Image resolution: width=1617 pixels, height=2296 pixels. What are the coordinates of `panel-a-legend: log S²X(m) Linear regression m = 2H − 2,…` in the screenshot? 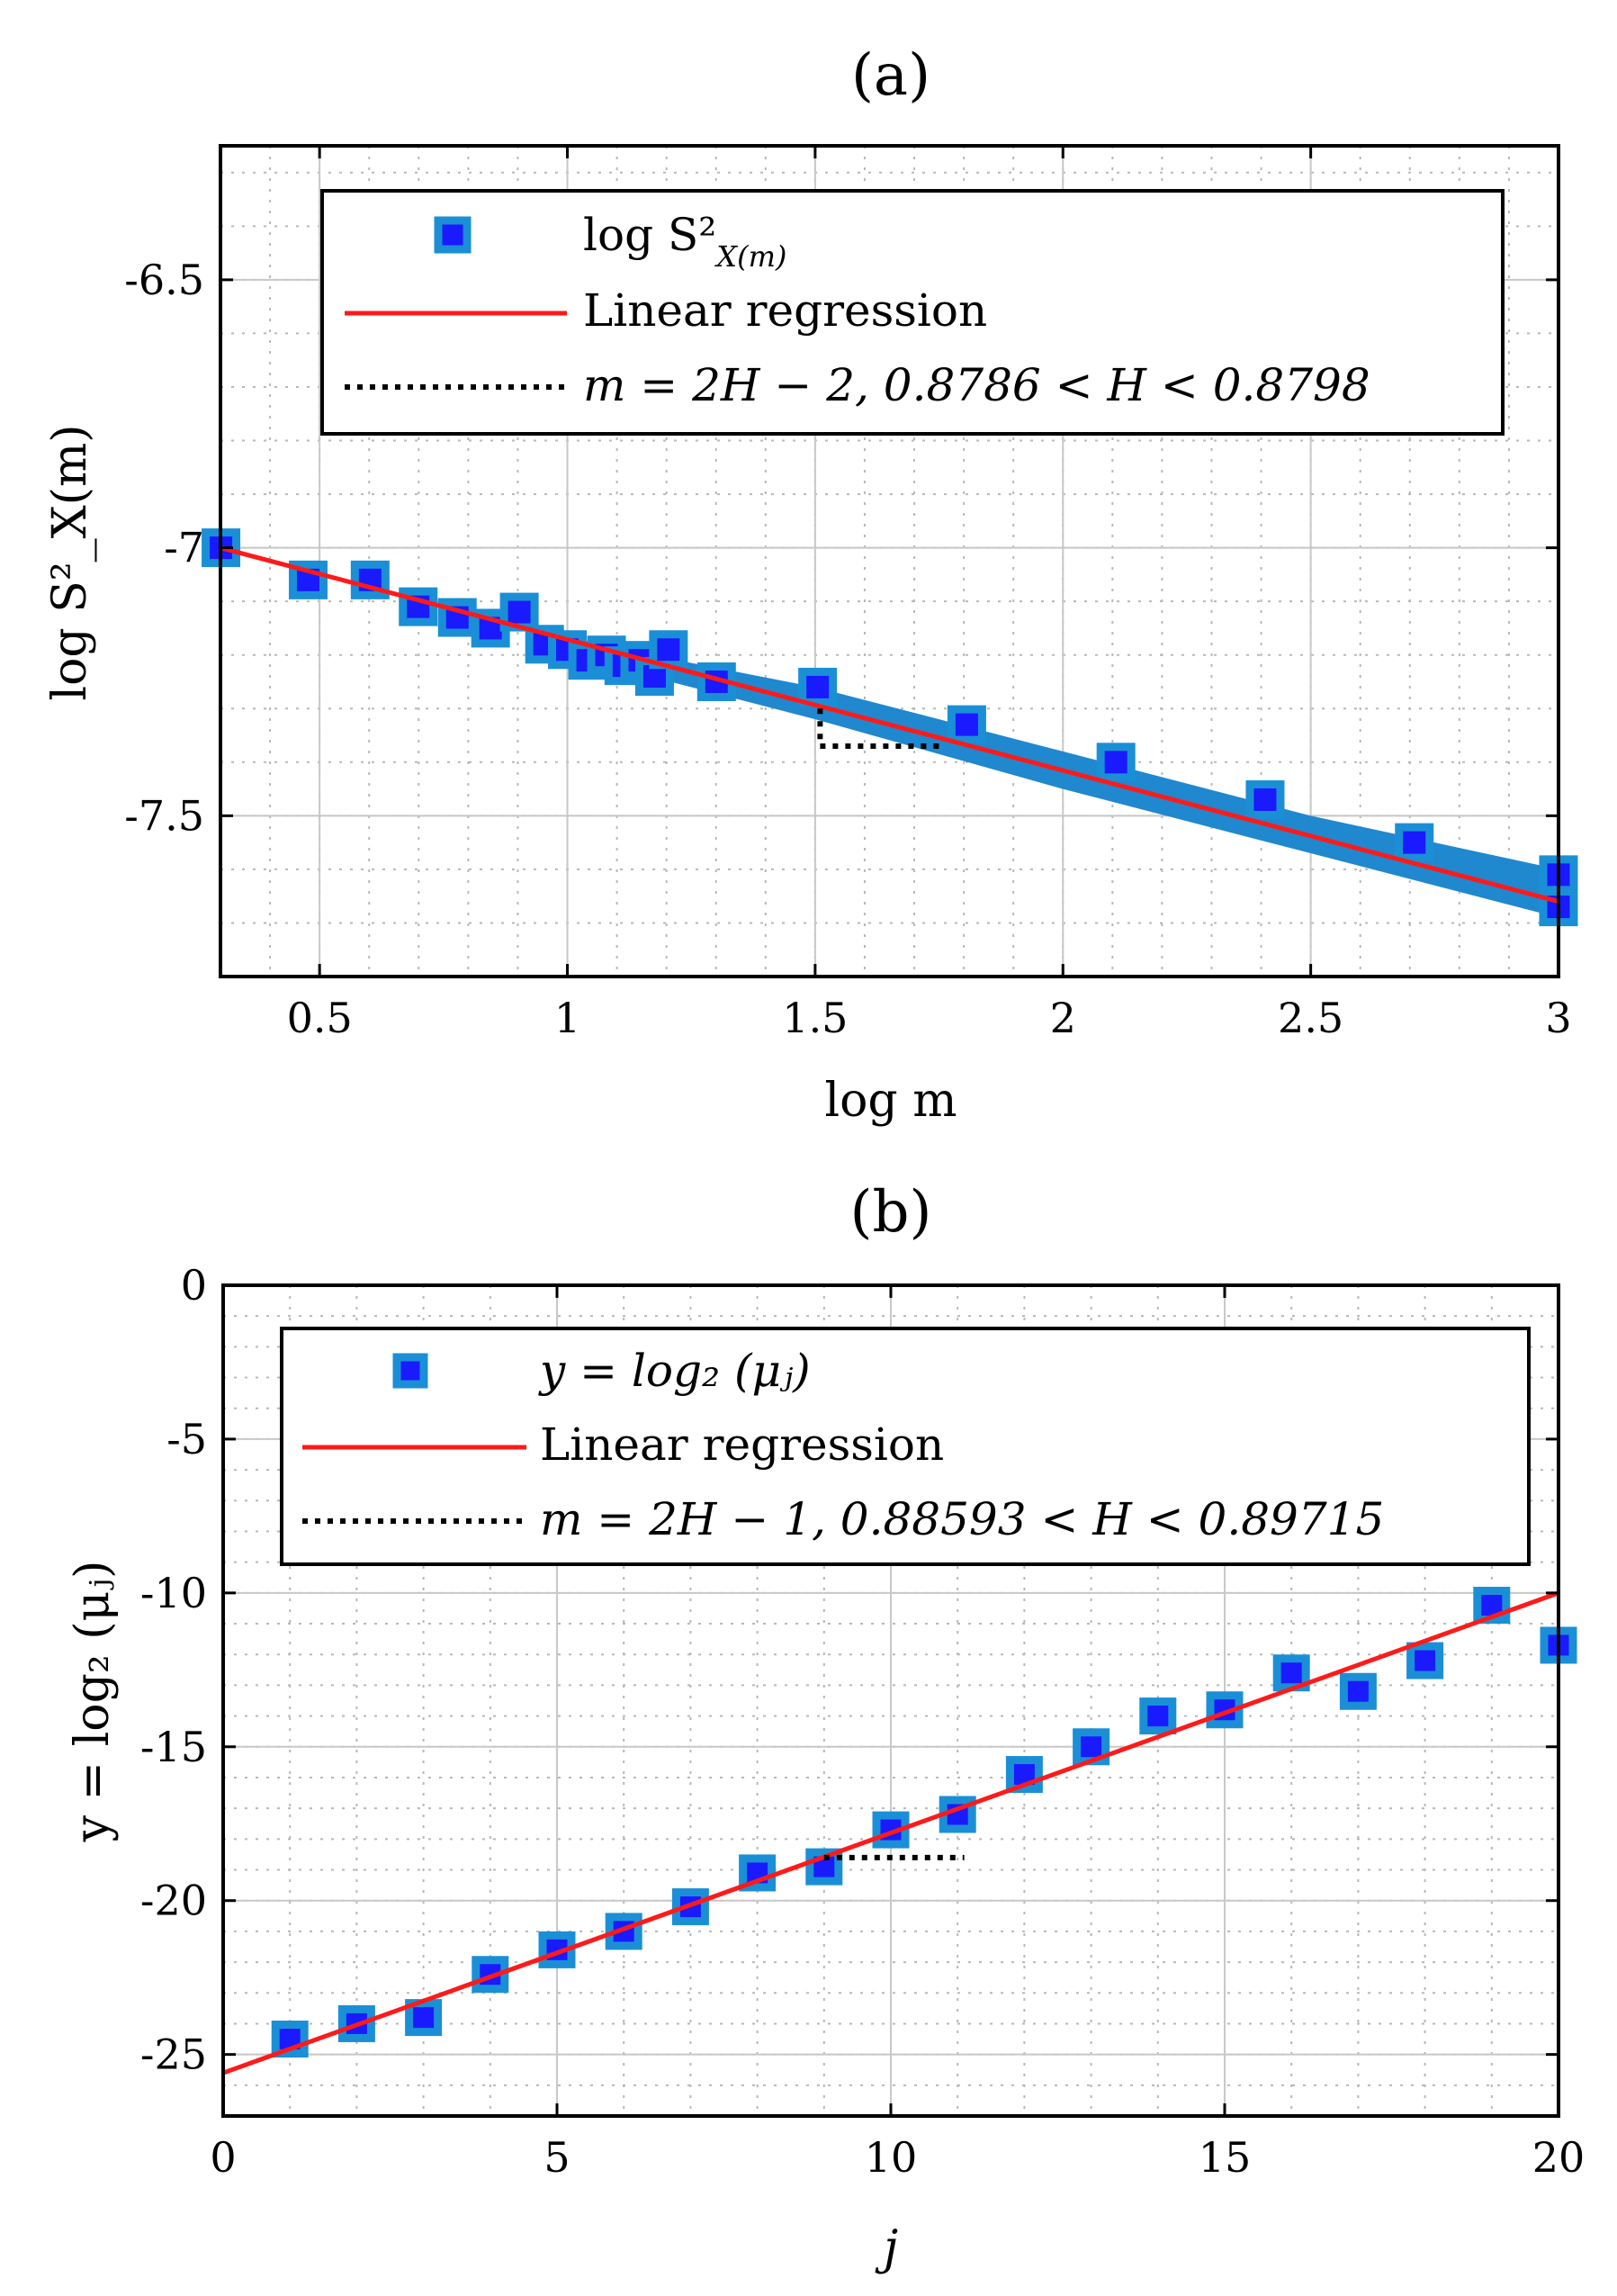 It's located at (912, 312).